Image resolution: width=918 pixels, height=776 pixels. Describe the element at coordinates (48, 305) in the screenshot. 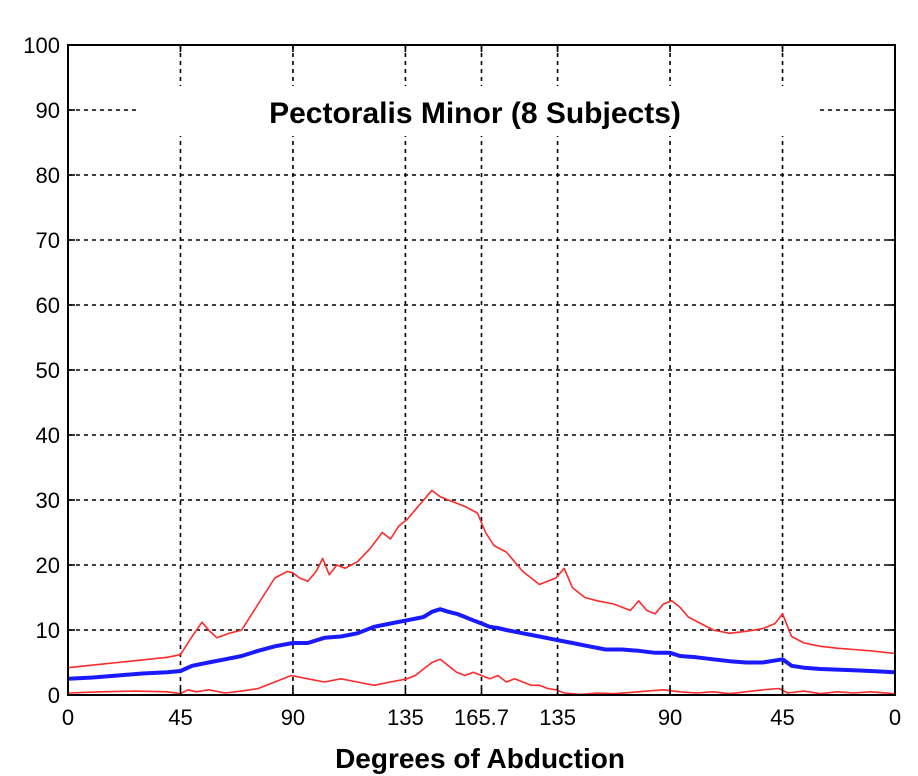

I see `y-tick-label: 60` at that location.